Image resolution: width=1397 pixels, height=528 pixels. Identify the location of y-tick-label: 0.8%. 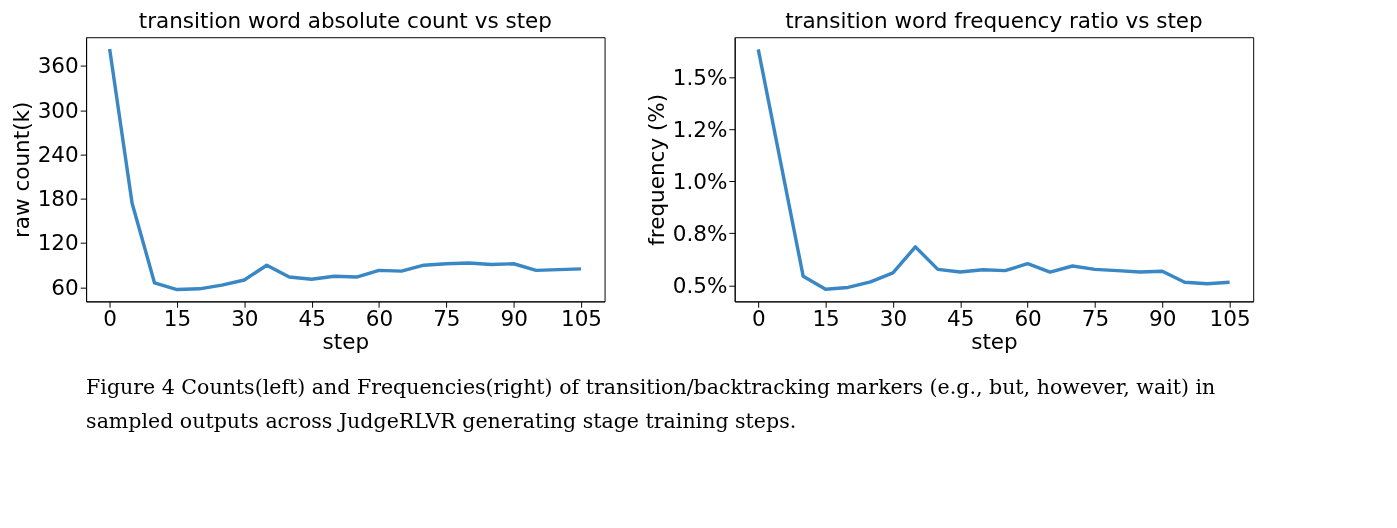
(700, 233).